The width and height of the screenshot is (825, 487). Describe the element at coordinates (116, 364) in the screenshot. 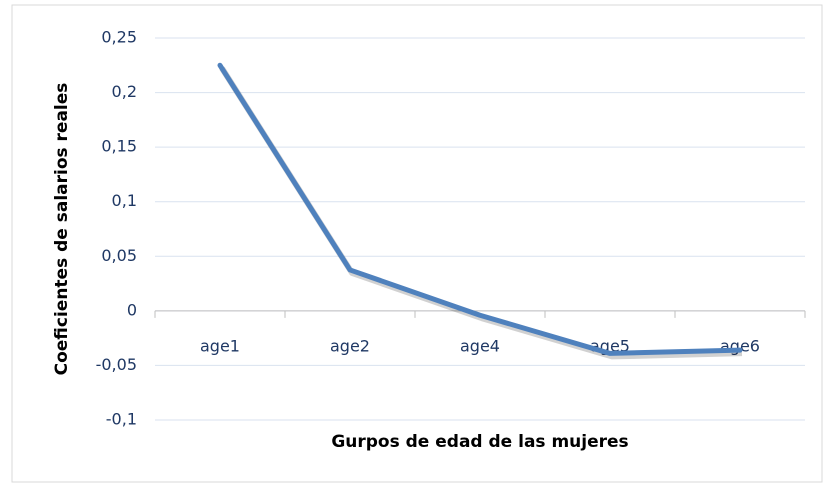

I see `y-tick-label: -0,05` at that location.